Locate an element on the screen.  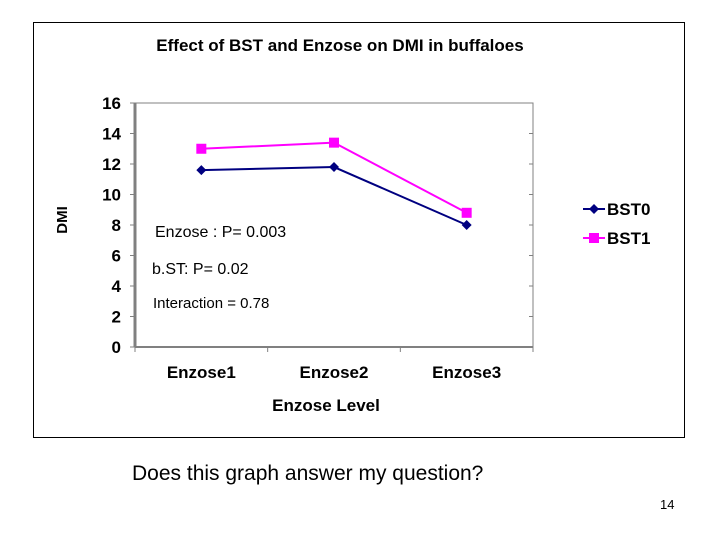
annotation-2: b.ST: P= 0.02 is located at coordinates (200, 269).